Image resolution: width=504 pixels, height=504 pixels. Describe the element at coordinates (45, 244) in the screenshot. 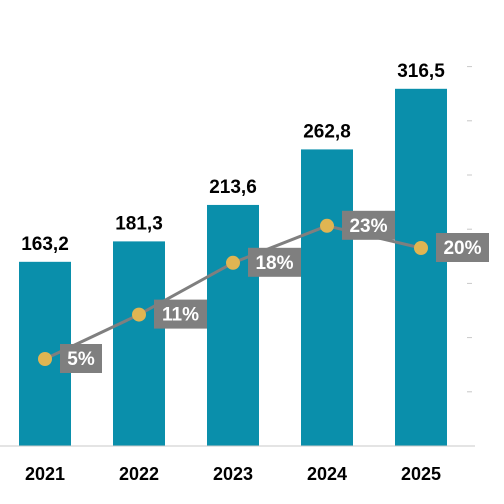

I see `bar-value-label: 163,2` at that location.